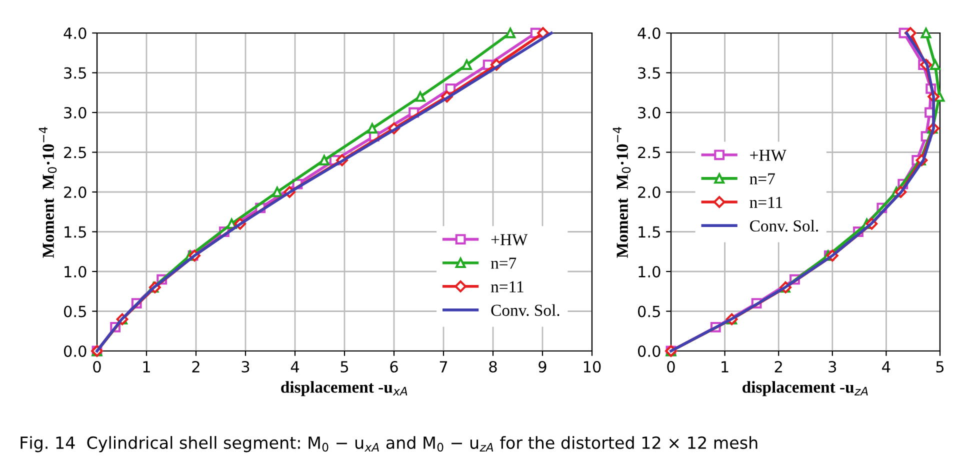 This screenshot has width=955, height=470. What do you see at coordinates (444, 366) in the screenshot?
I see `x-tick-label: 7` at bounding box center [444, 366].